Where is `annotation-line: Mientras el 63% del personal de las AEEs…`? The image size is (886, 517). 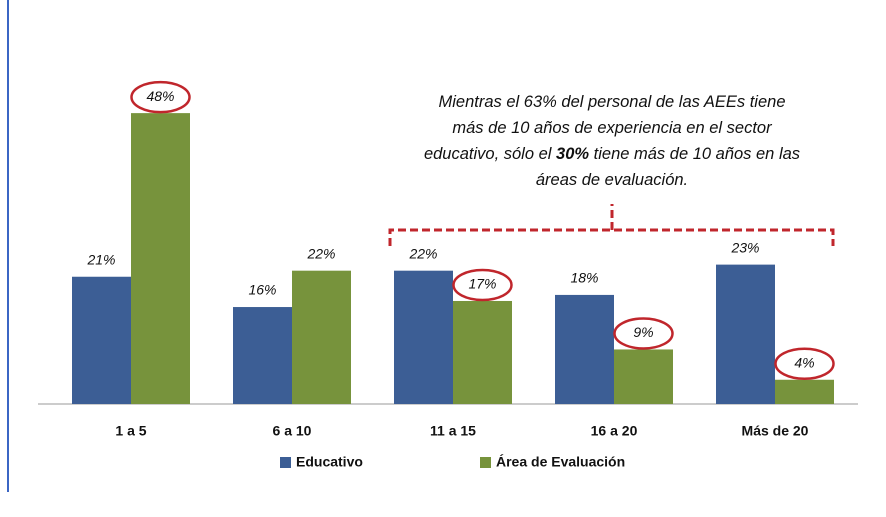
annotation-line: Mientras el 63% del personal de las AEEs… is located at coordinates (612, 102).